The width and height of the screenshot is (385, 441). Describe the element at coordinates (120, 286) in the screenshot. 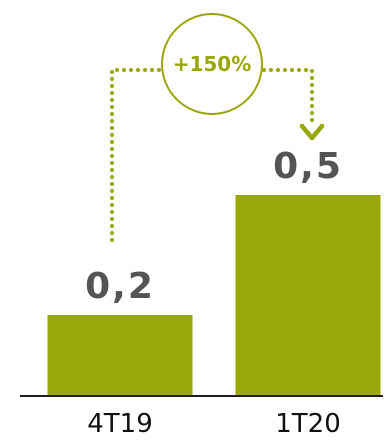

I see `value-label-4T19: 0,2` at that location.